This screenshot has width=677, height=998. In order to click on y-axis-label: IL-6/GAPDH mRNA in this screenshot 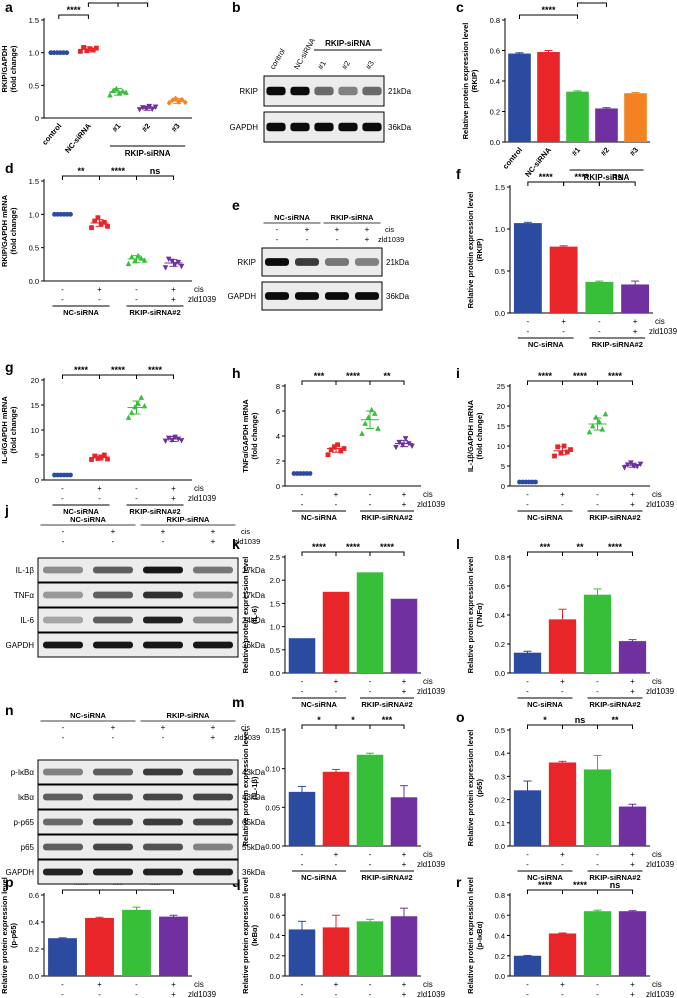, I will do `click(4, 430)`.